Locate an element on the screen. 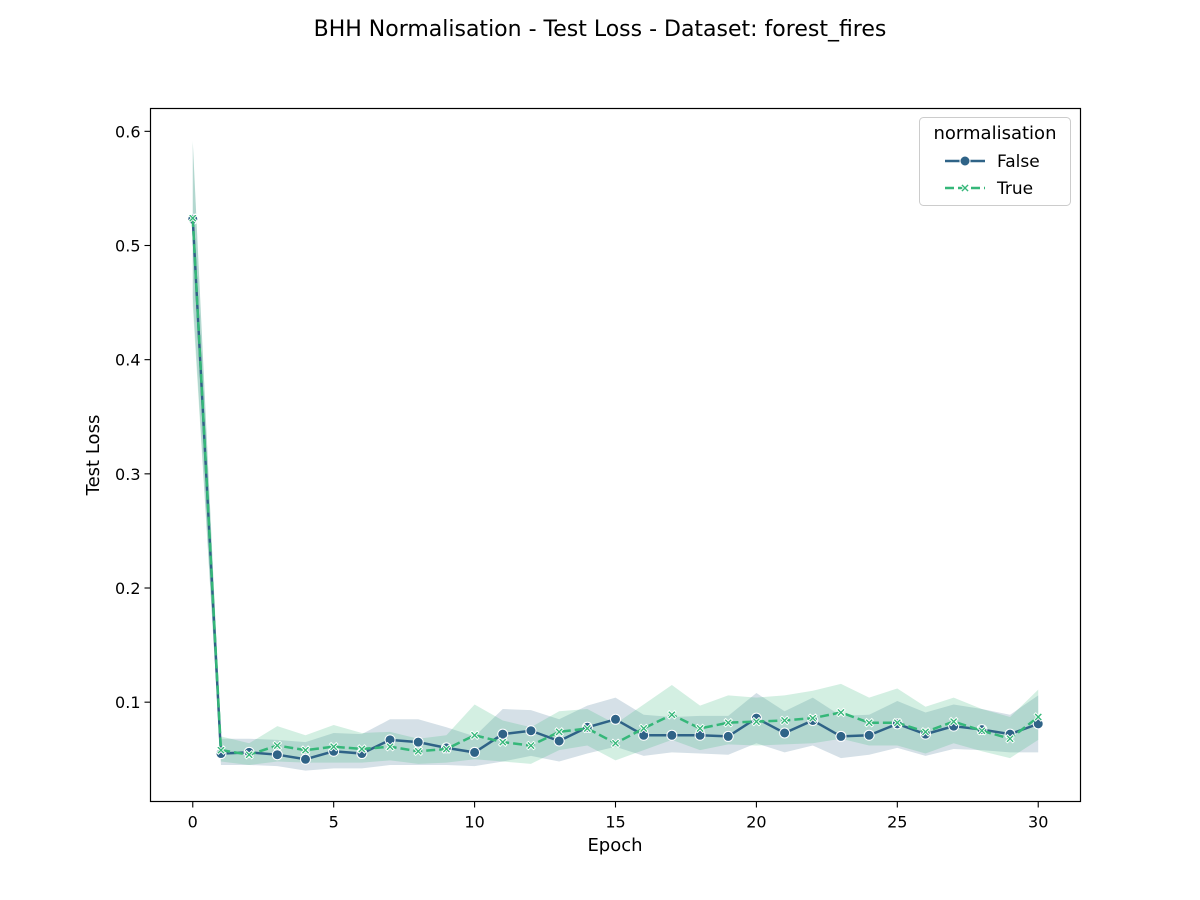 This screenshot has width=1200, height=900. x-tick-label: 10 is located at coordinates (474, 822).